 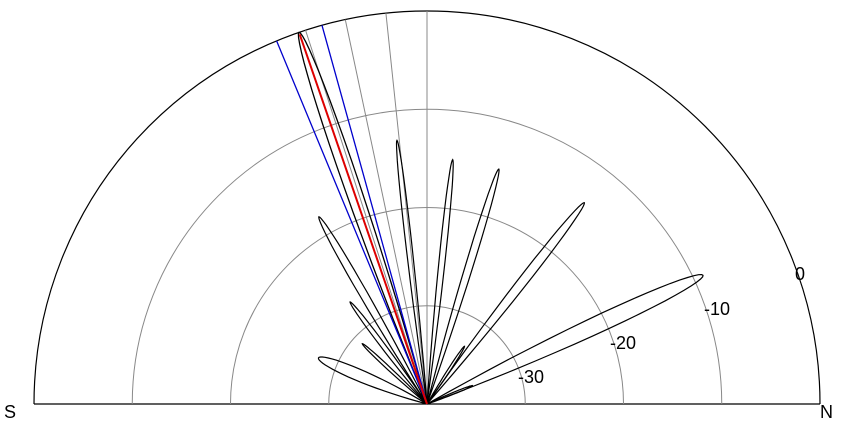 I want to click on radial-tick-label: 0, so click(x=800, y=274).